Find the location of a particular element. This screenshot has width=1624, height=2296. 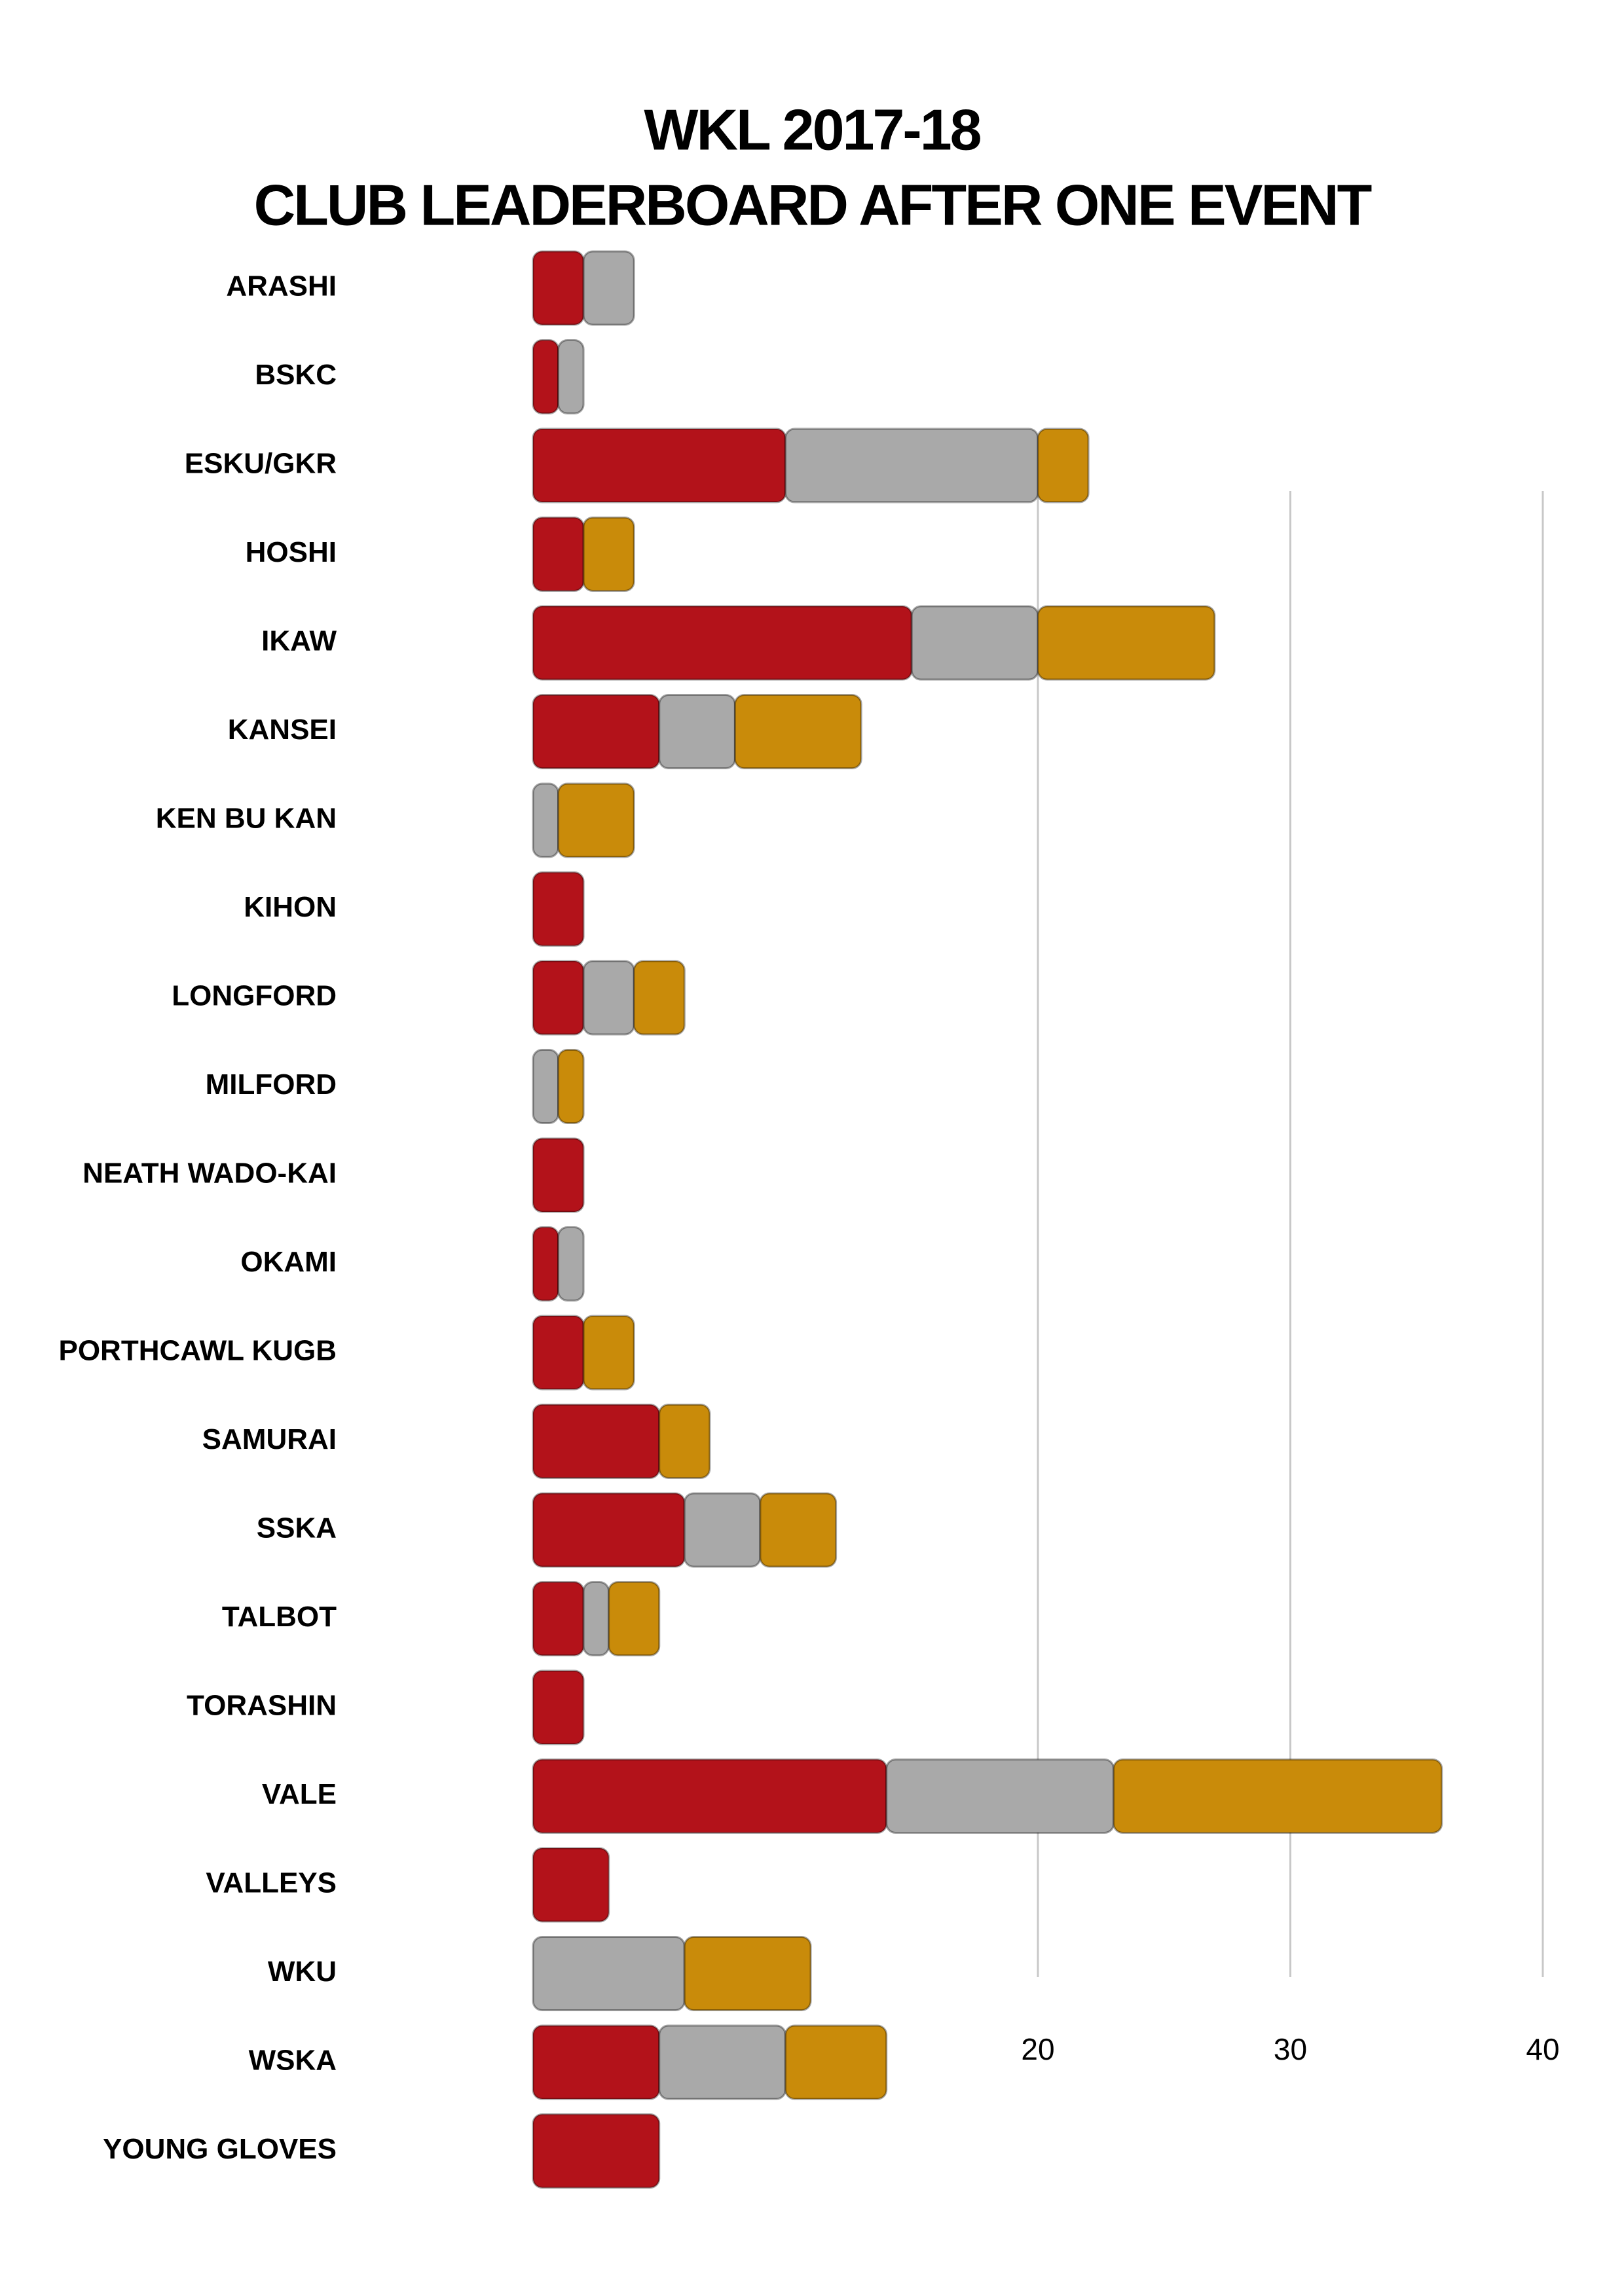

y-tick-label: KIHON is located at coordinates (290, 907).